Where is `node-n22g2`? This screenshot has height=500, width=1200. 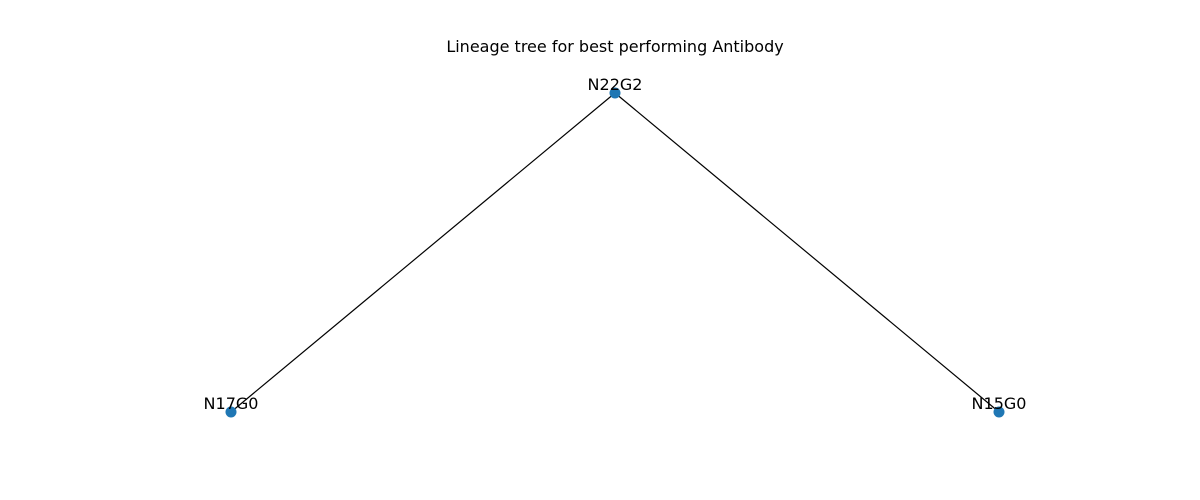
node-n22g2 is located at coordinates (615, 93).